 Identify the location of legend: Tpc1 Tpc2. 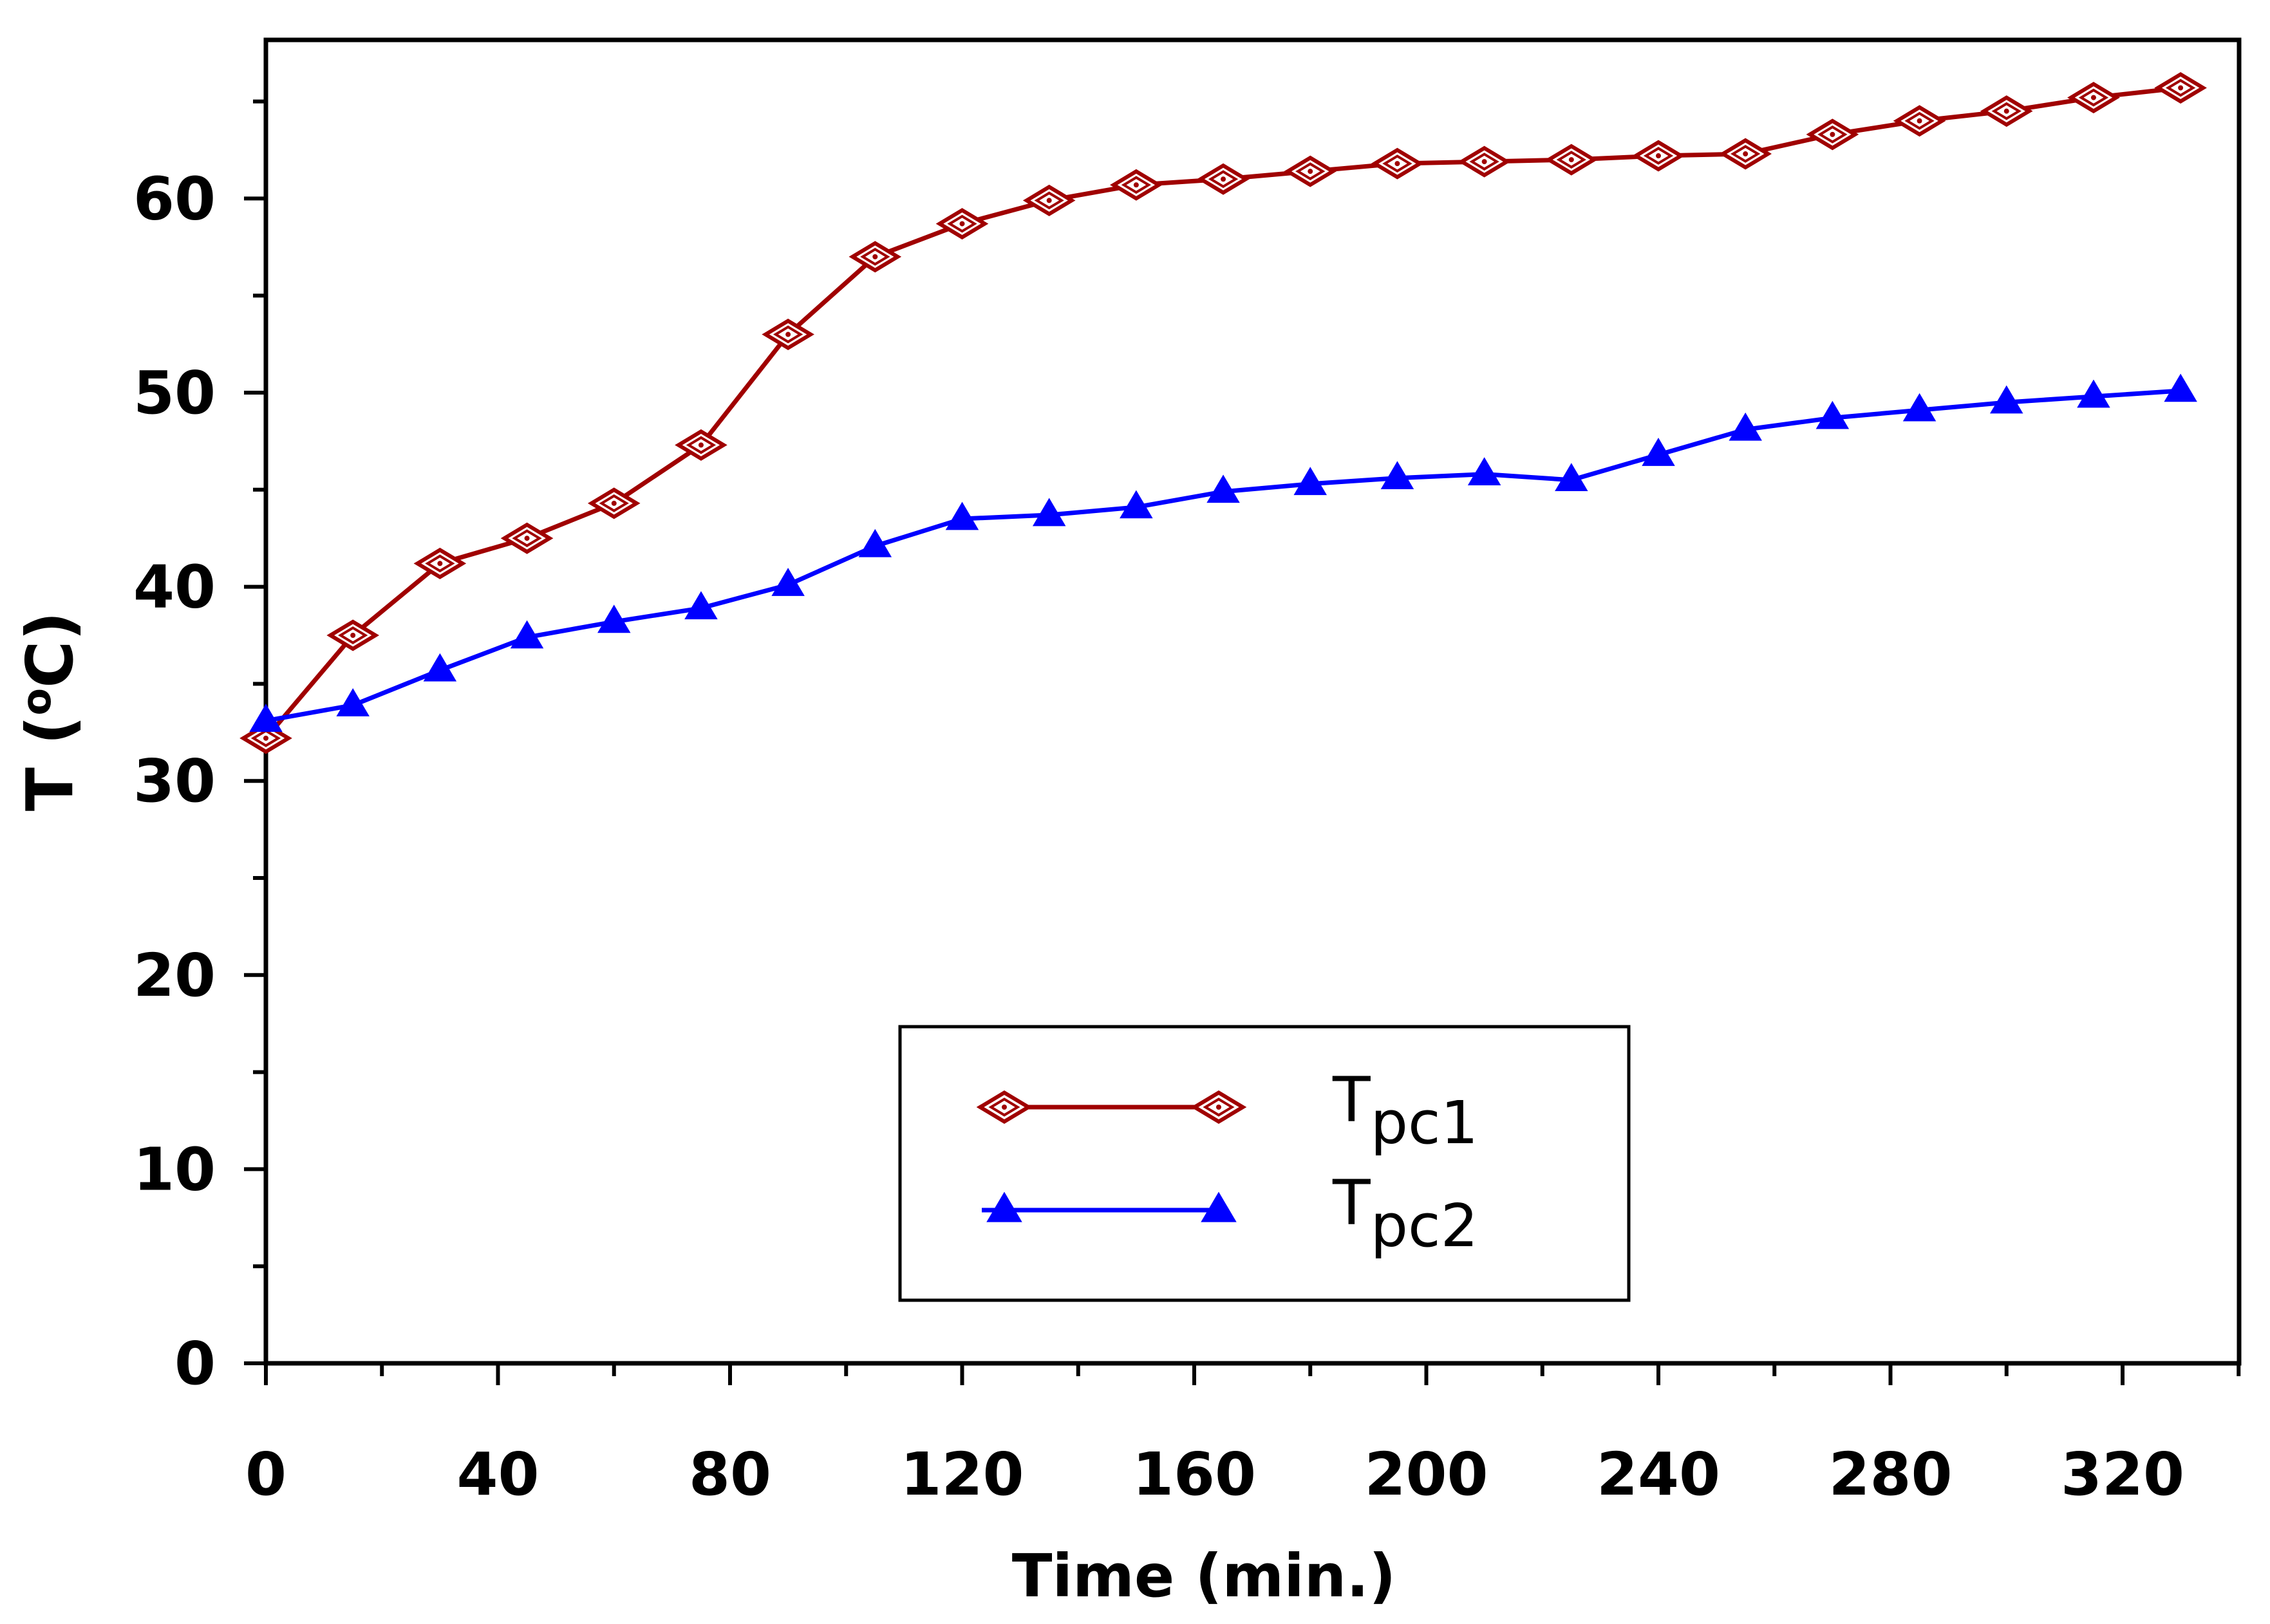
(1264, 1163).